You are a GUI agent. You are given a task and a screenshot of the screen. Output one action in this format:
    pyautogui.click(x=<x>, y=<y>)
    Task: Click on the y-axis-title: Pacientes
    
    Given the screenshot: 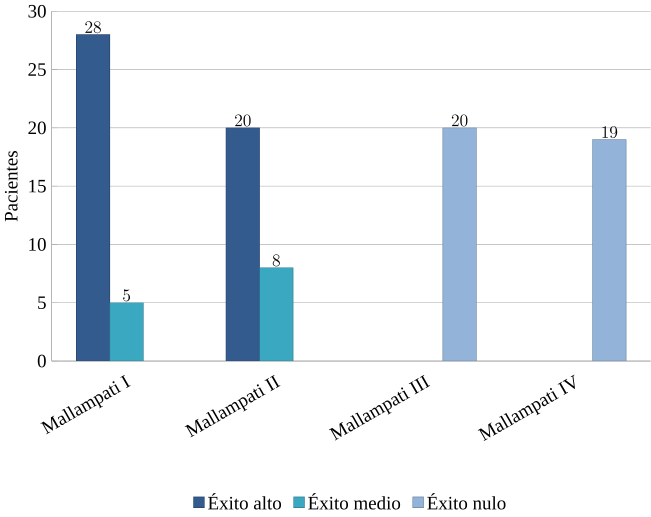 What is the action you would take?
    pyautogui.click(x=11, y=186)
    